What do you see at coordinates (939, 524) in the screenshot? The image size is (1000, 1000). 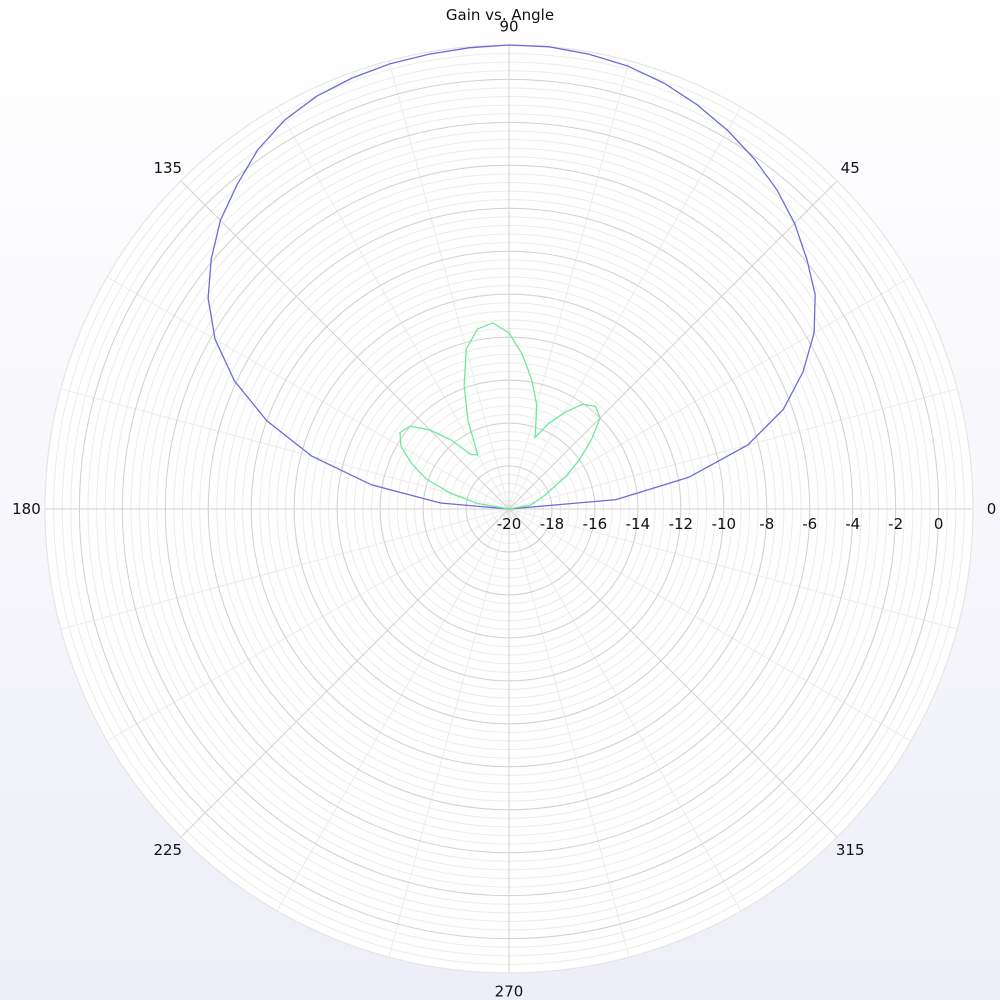 I see `radial-tick-label: 0` at bounding box center [939, 524].